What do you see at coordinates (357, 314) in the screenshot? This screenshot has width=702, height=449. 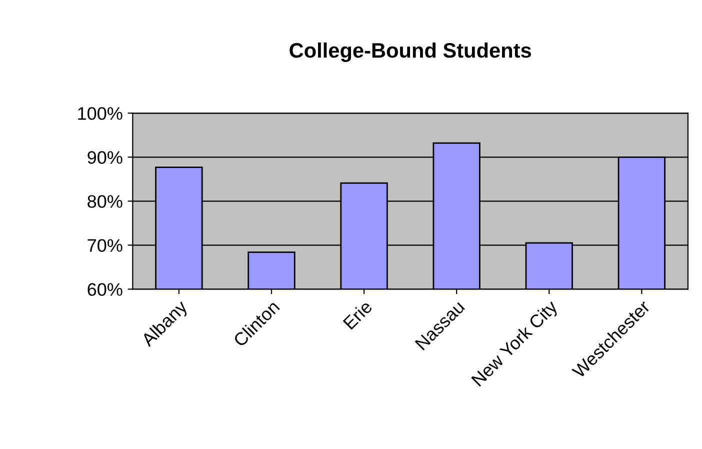 I see `x-tick-label: Erie` at bounding box center [357, 314].